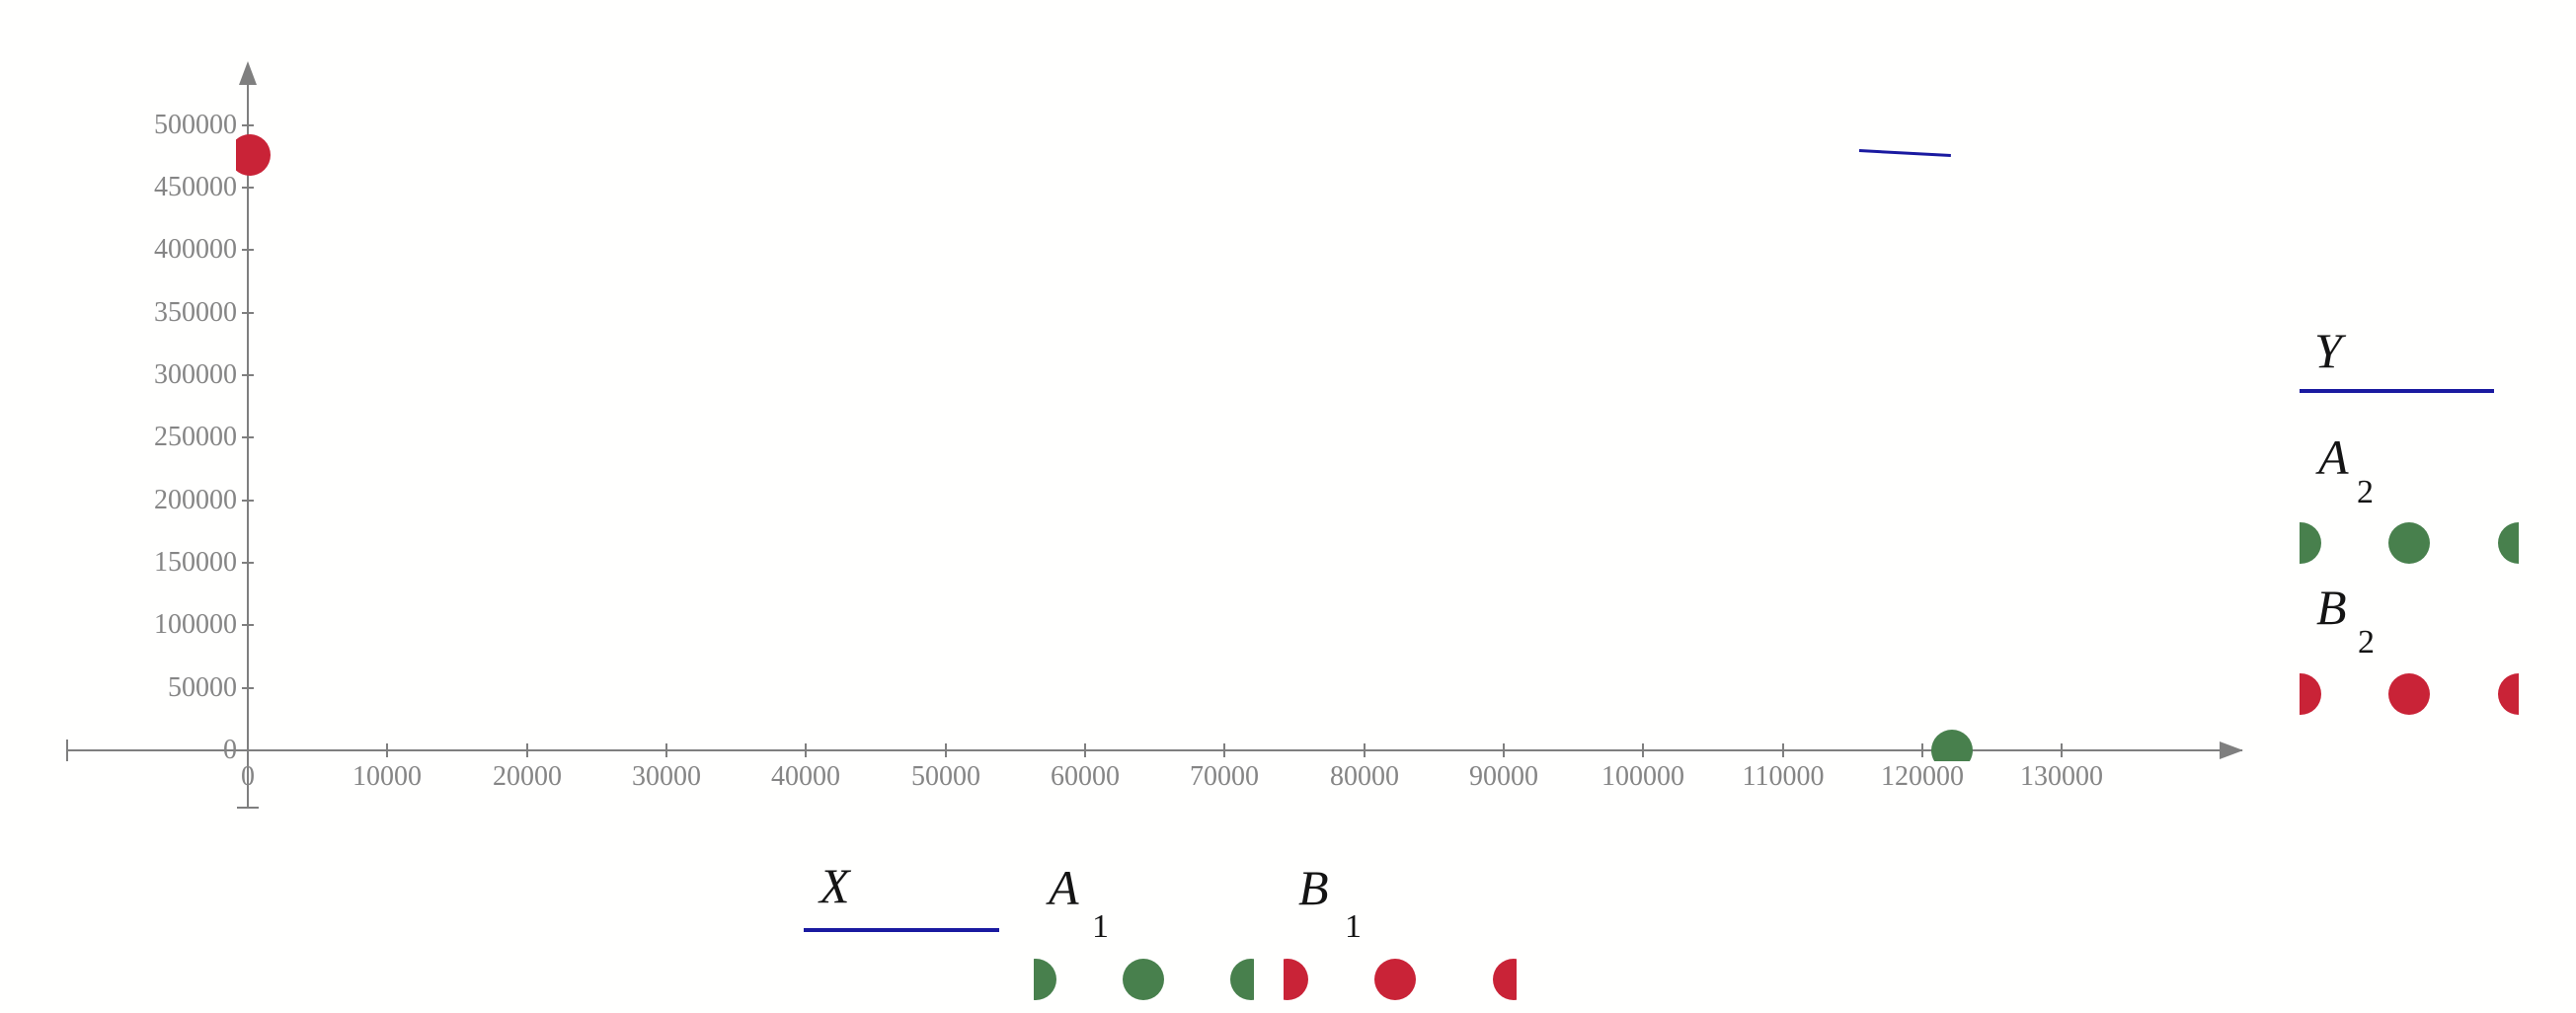 The height and width of the screenshot is (1013, 2576). Describe the element at coordinates (195, 624) in the screenshot. I see `y-tick-label: 100000` at that location.